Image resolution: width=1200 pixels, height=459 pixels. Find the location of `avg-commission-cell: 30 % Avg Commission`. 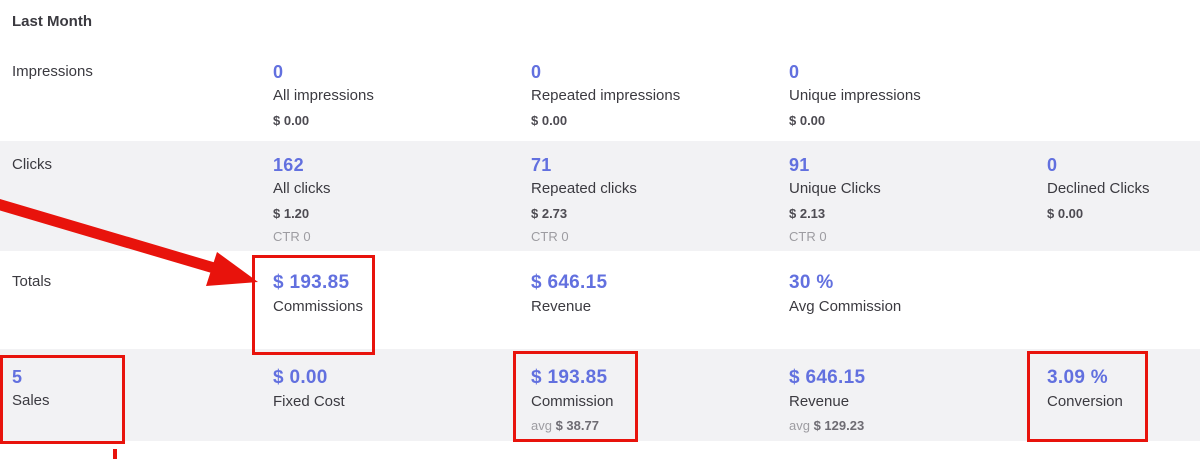

avg-commission-cell: 30 % Avg Commission is located at coordinates (918, 293).